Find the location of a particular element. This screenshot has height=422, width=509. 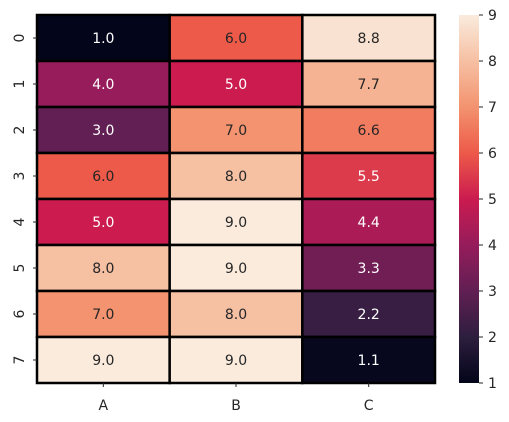

colorbar: 1 2 3 4 5 6 7 8 9 is located at coordinates (478, 200).